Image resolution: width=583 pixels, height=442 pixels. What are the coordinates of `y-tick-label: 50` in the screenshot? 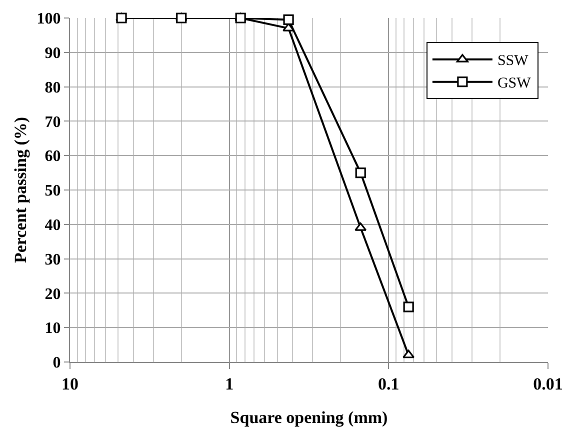 It's located at (52, 191).